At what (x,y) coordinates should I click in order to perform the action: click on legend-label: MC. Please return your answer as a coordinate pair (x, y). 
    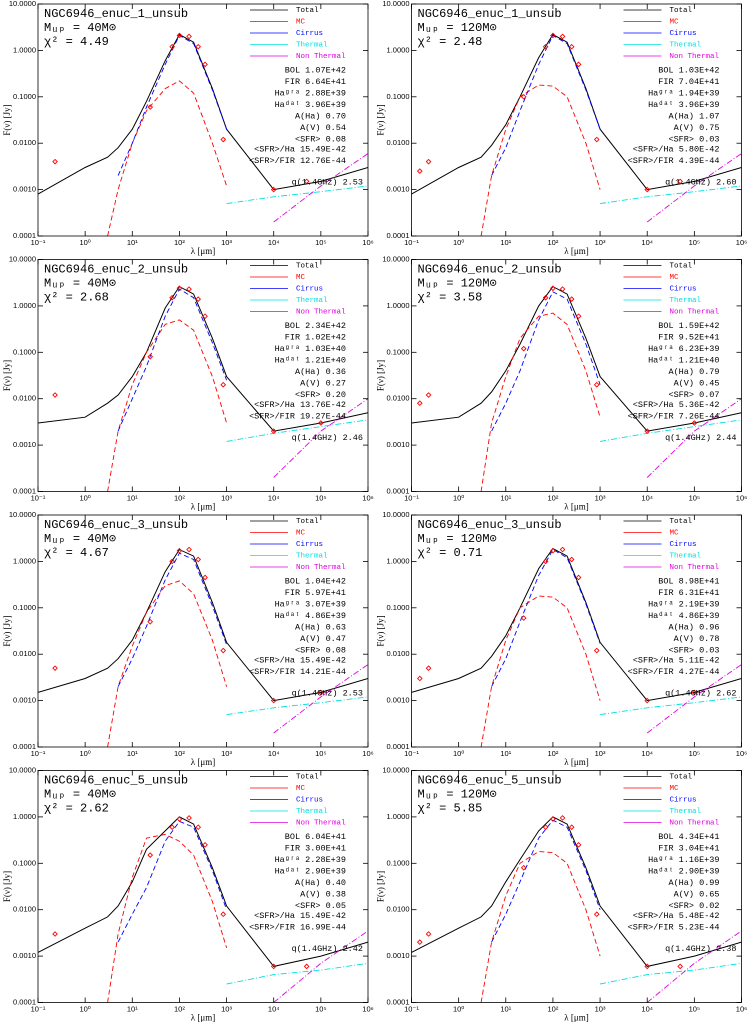
    Looking at the image, I should click on (675, 278).